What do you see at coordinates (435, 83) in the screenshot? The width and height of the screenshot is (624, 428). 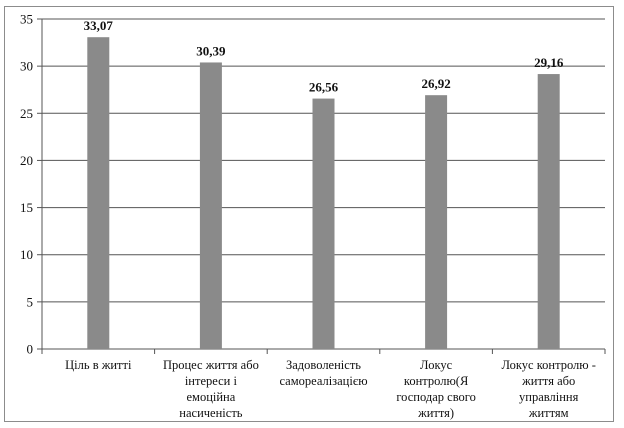 I see `data-label: 26,92` at bounding box center [435, 83].